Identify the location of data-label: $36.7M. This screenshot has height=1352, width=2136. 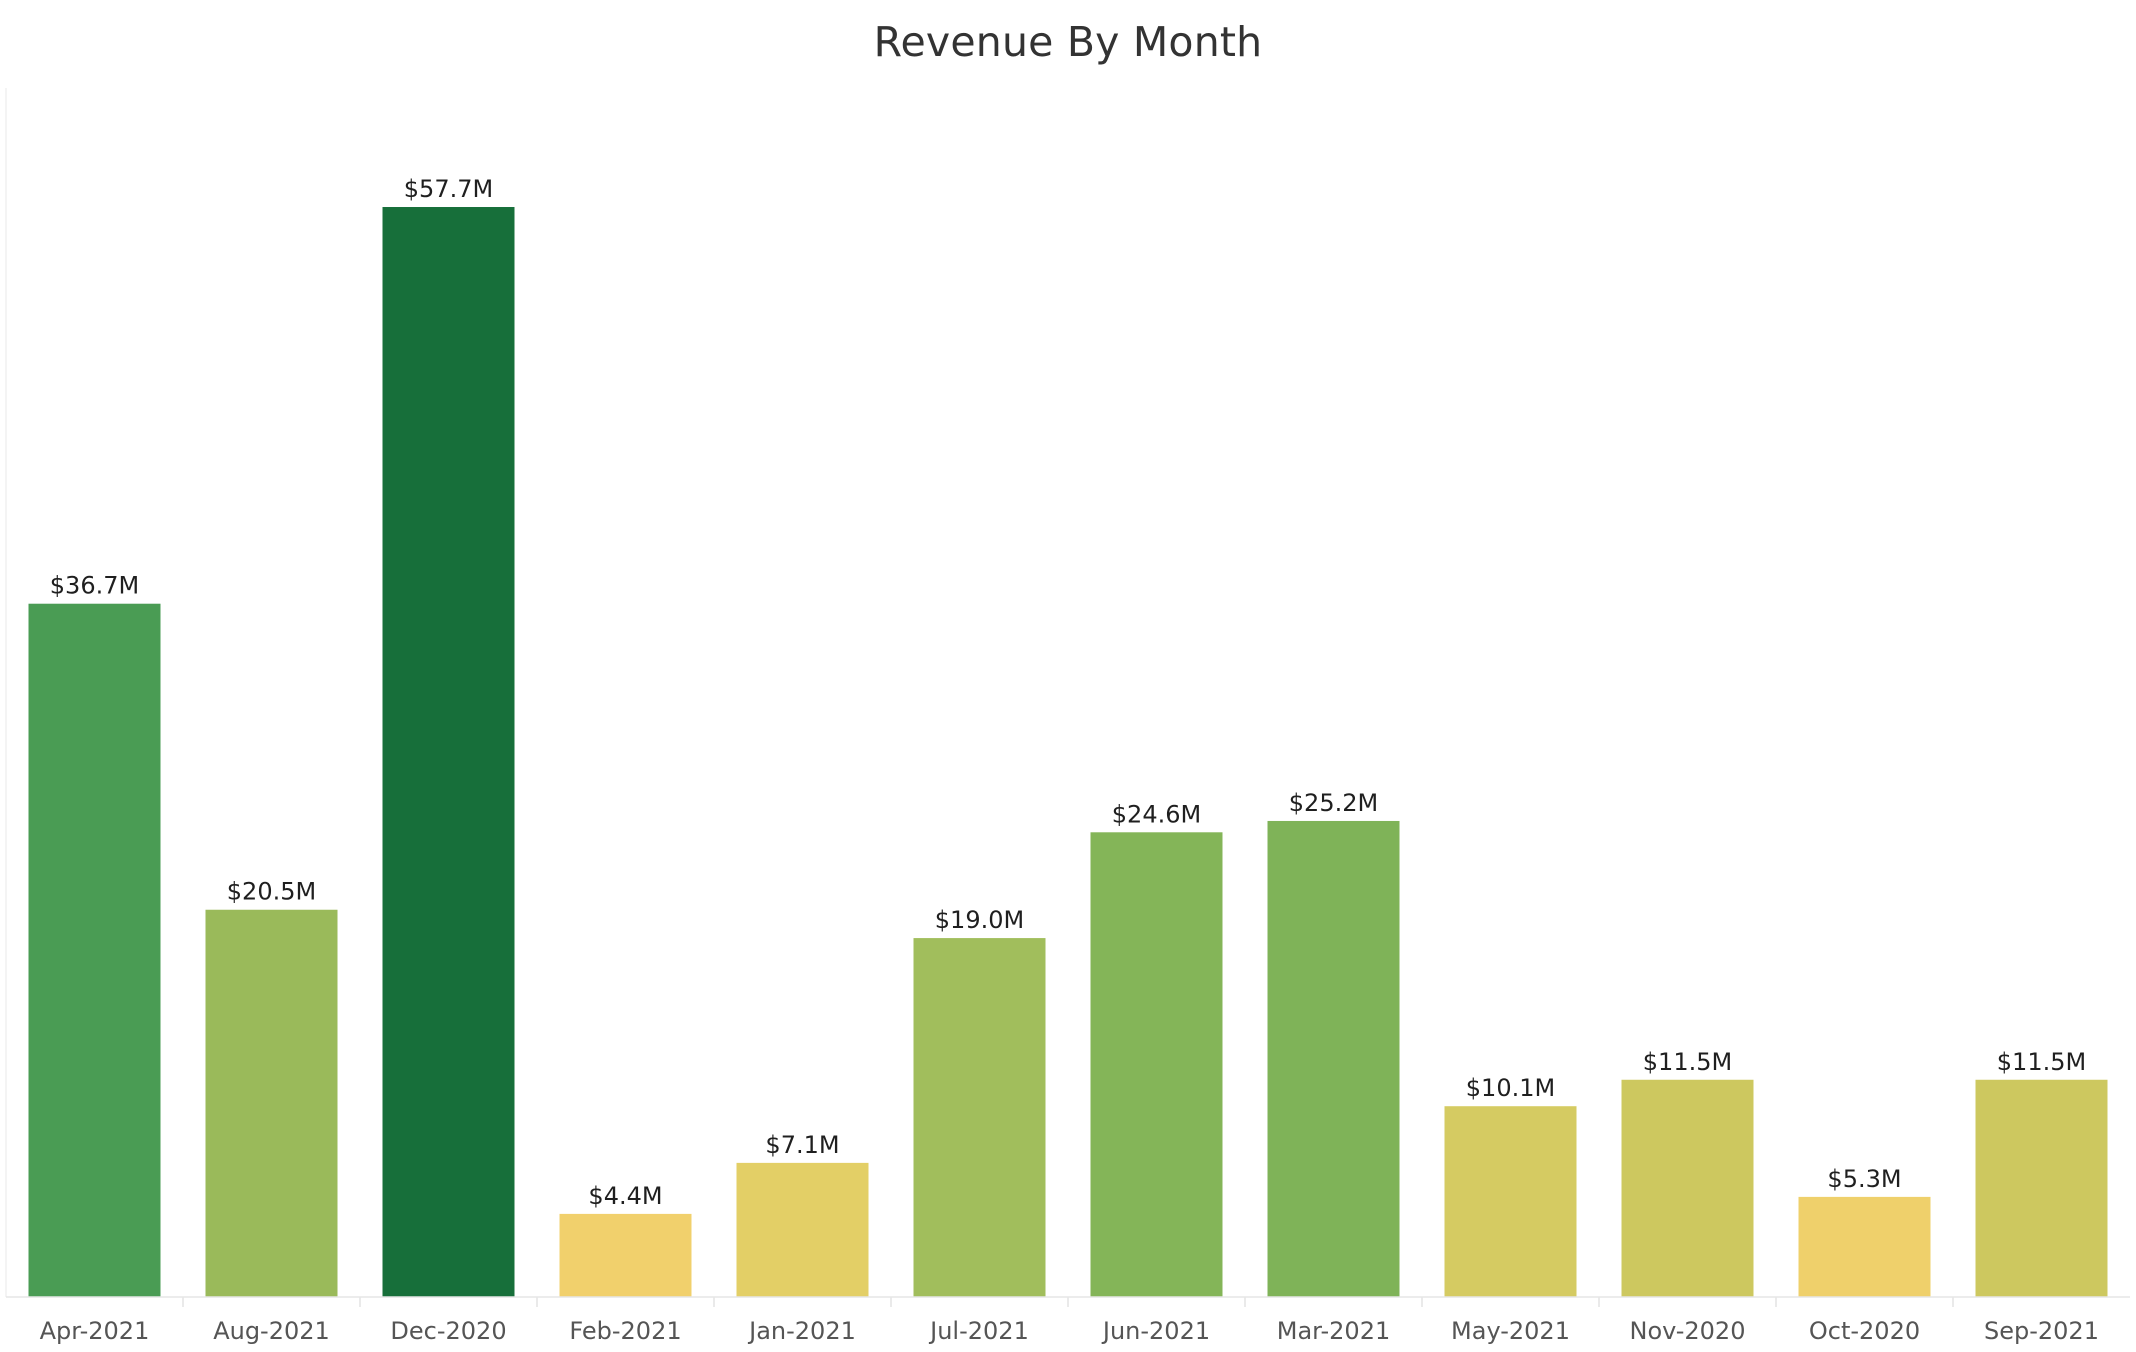
(94, 586).